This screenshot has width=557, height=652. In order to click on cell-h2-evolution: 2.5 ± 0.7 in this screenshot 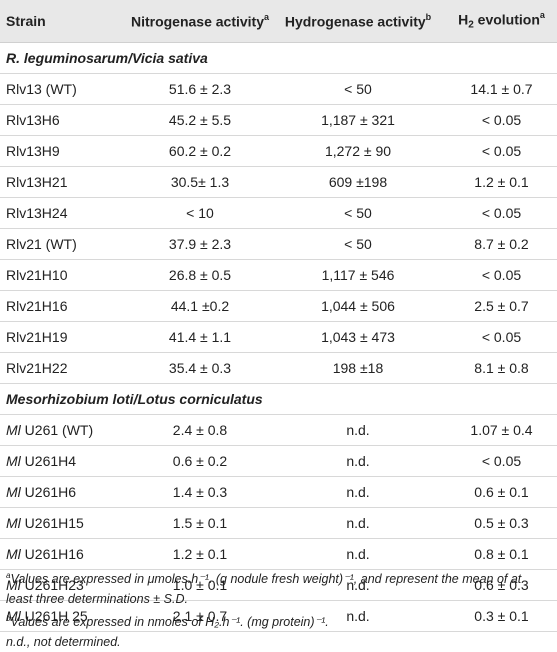, I will do `click(501, 306)`.